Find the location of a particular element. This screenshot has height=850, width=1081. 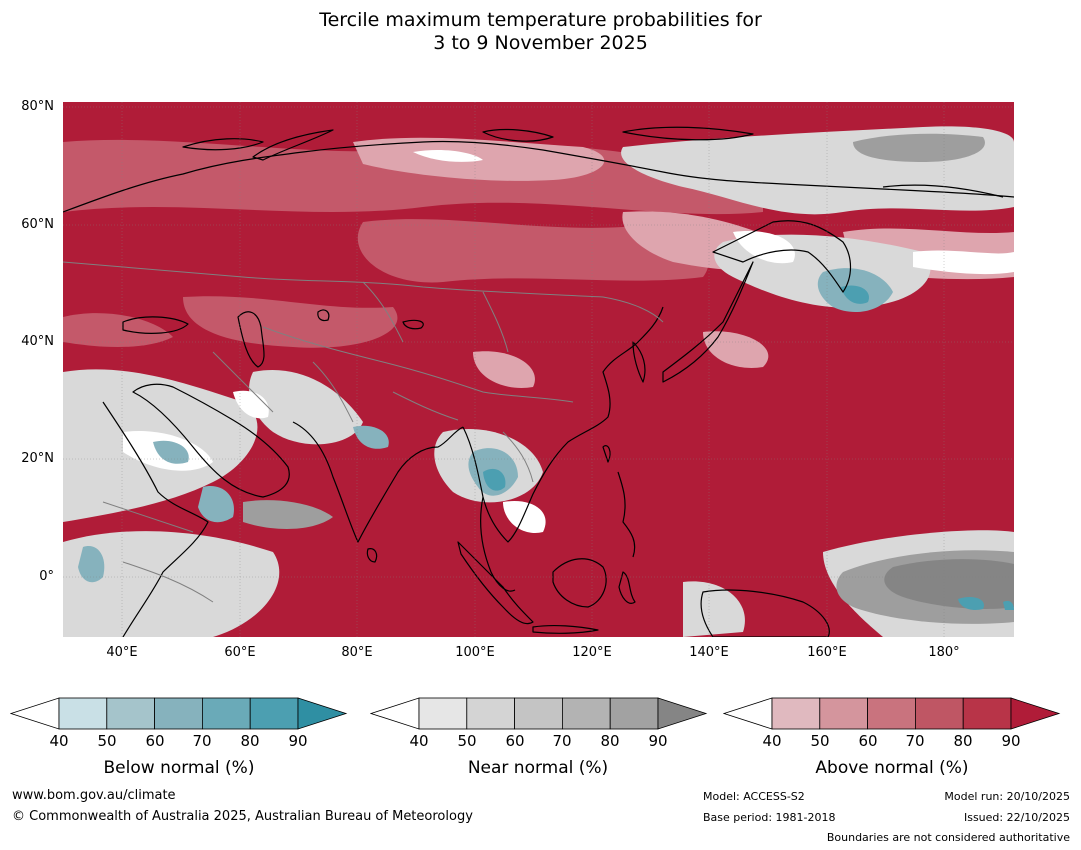

near-normal-label: Near normal (%) is located at coordinates (538, 768).